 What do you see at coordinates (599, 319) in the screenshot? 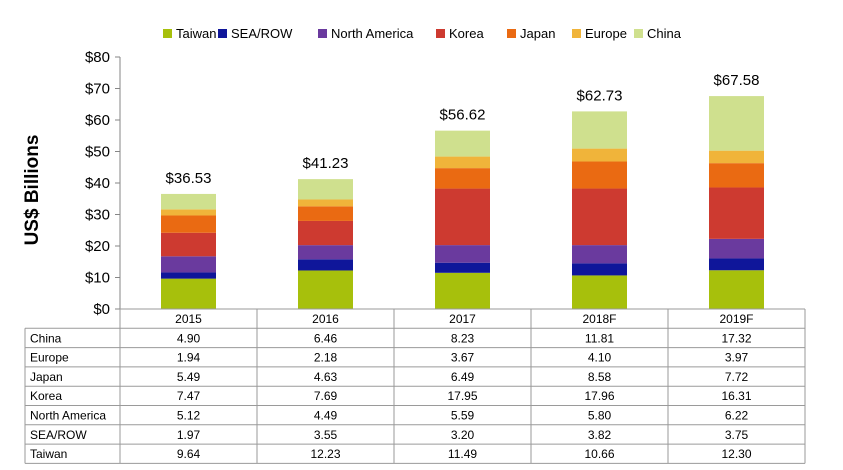
I see `category-label-3: 2018F` at bounding box center [599, 319].